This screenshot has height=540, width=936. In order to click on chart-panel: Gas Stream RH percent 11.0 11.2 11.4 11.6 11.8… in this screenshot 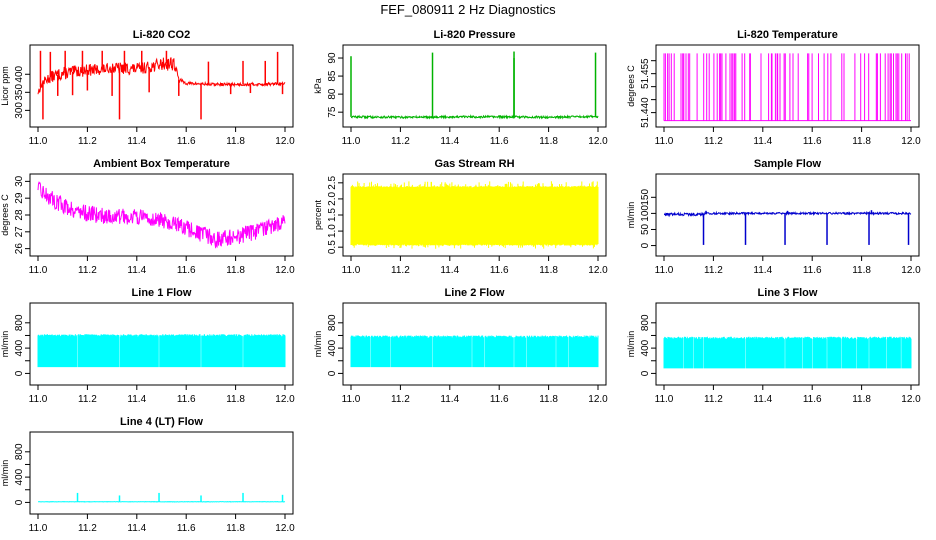, I will do `click(460, 217)`.